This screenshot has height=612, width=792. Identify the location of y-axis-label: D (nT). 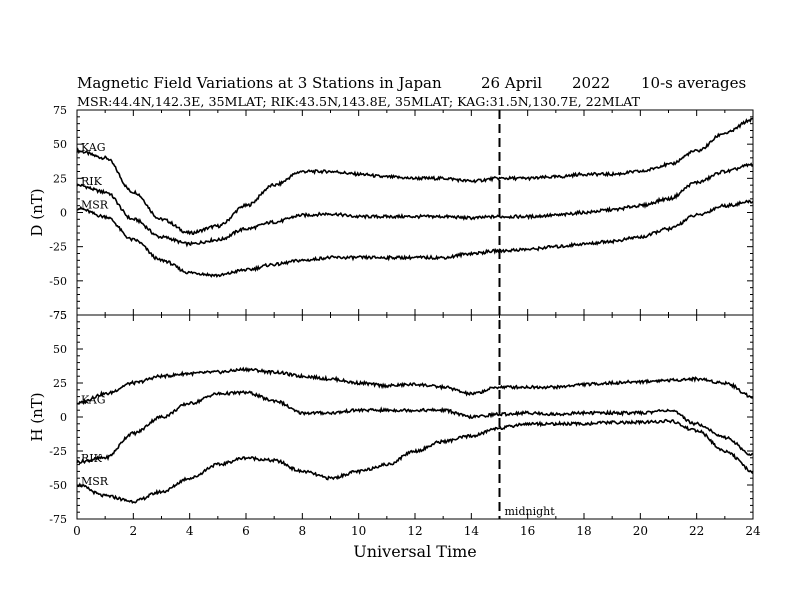
(37, 212).